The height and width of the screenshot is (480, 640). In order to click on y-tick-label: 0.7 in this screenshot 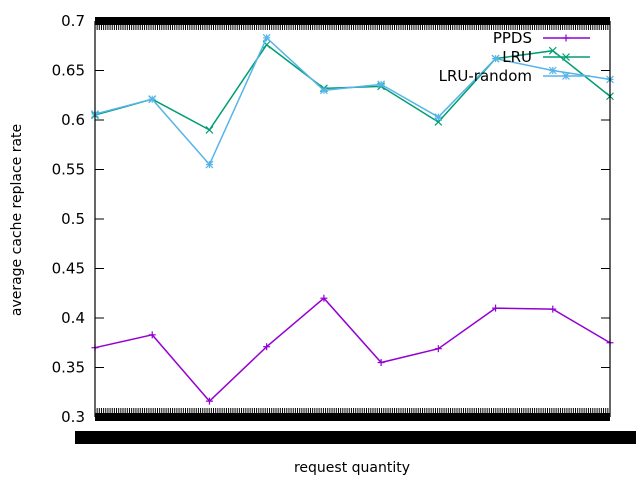, I will do `click(73, 21)`.